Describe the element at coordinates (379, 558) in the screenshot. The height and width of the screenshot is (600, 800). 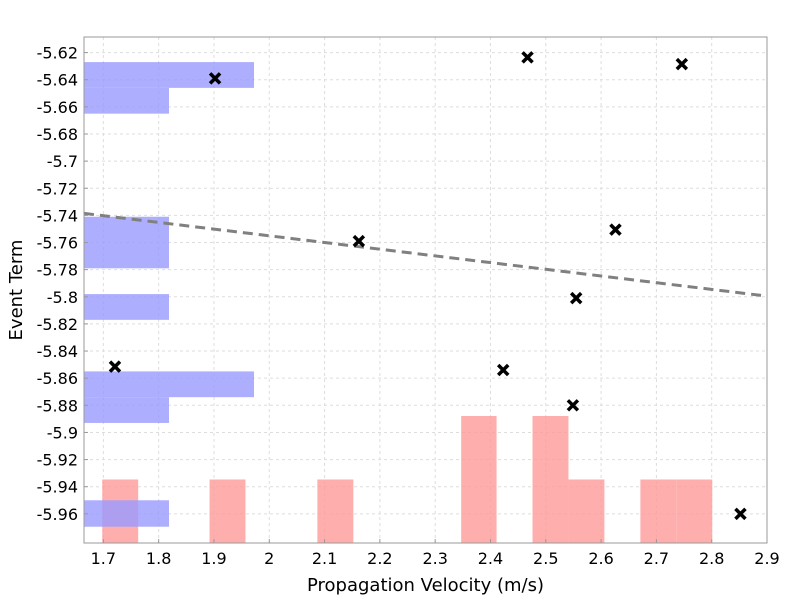
I see `x-tick-label: 2.2` at that location.